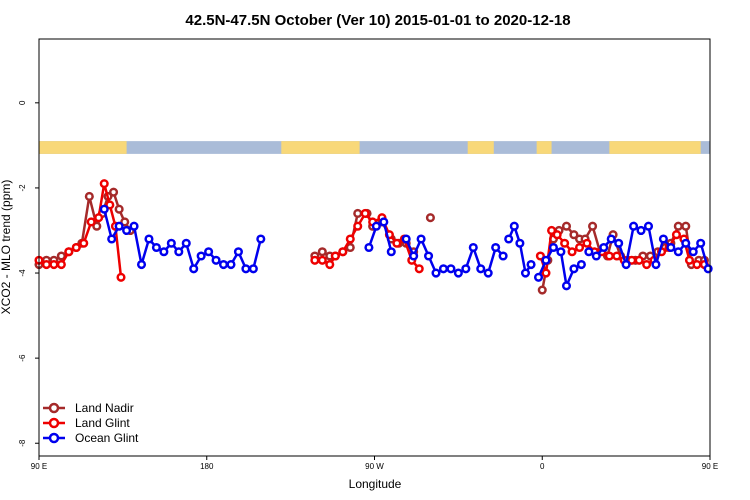 The height and width of the screenshot is (500, 750). I want to click on legend-item-land-glint: Land Glint, so click(86, 423).